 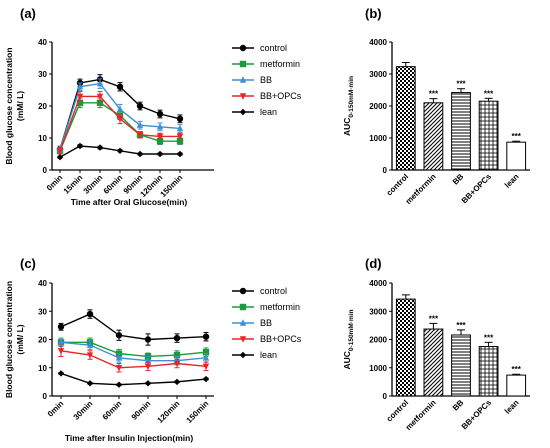 I want to click on x-tick-label: metformin, so click(x=421, y=415).